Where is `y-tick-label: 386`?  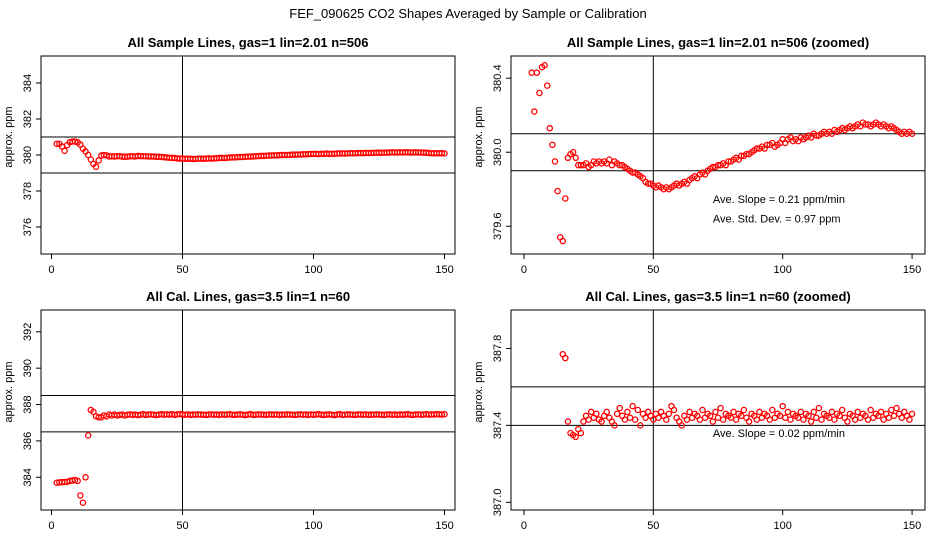 y-tick-label: 386 is located at coordinates (28, 441).